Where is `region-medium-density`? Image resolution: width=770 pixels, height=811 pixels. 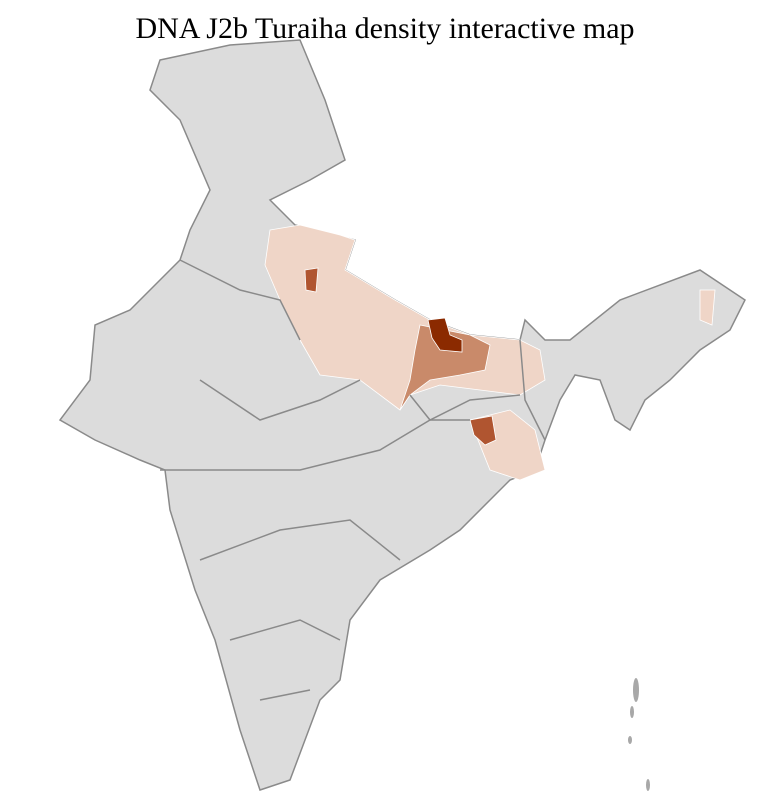 region-medium-density is located at coordinates (445, 367).